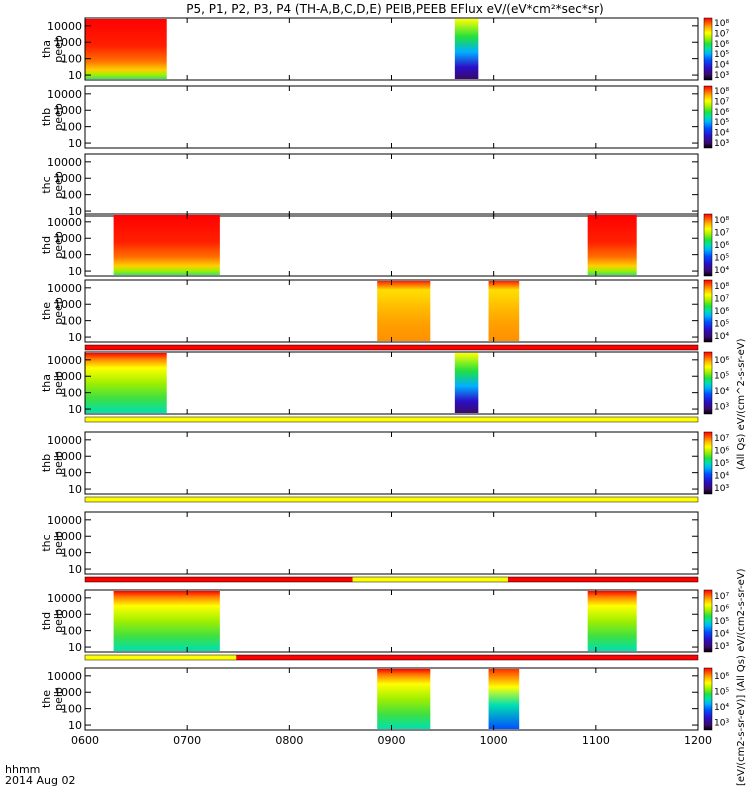 This screenshot has height=800, width=750. I want to click on x-tick-label: 0600, so click(85, 740).